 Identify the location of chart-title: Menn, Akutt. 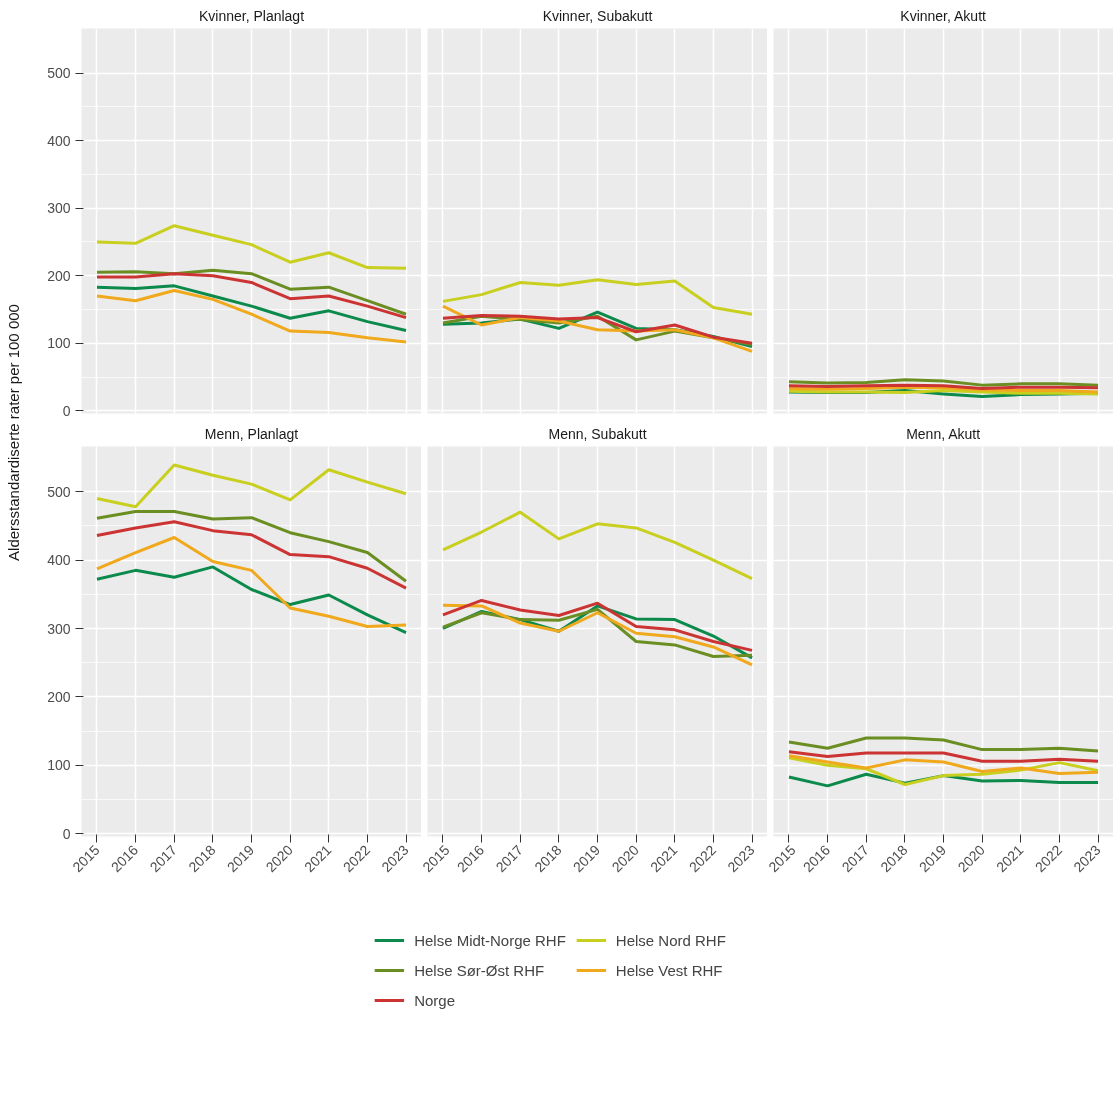
(943, 433).